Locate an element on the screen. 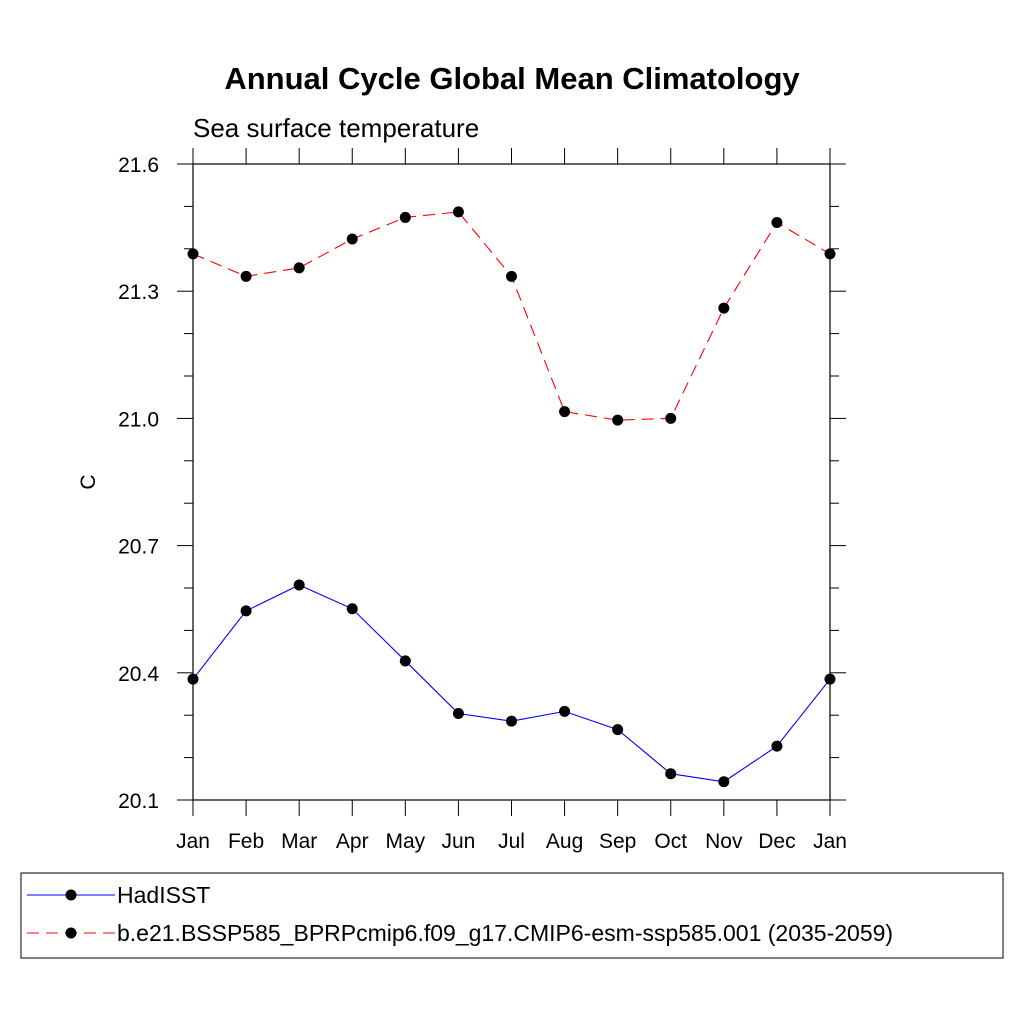 The height and width of the screenshot is (1024, 1024). x-tick-label: Oct is located at coordinates (670, 841).